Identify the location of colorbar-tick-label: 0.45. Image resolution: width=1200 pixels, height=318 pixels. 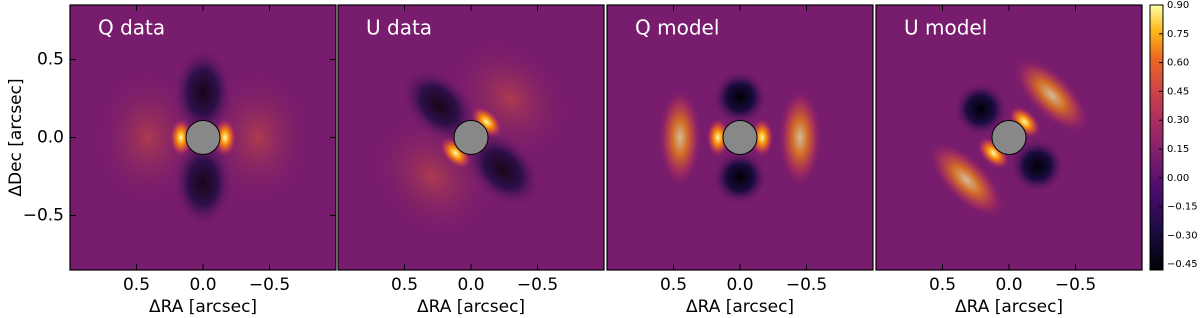
(1178, 91).